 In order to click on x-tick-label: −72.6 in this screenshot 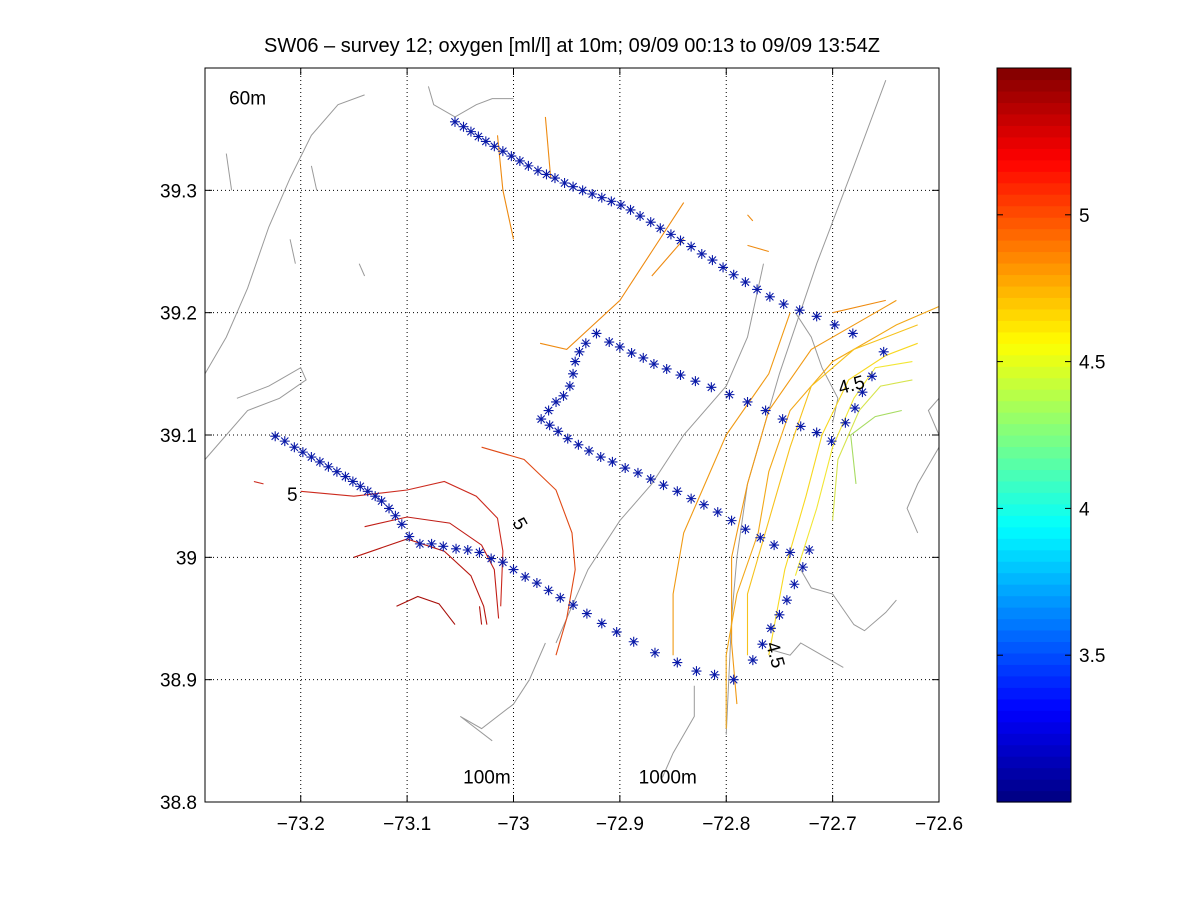, I will do `click(939, 824)`.